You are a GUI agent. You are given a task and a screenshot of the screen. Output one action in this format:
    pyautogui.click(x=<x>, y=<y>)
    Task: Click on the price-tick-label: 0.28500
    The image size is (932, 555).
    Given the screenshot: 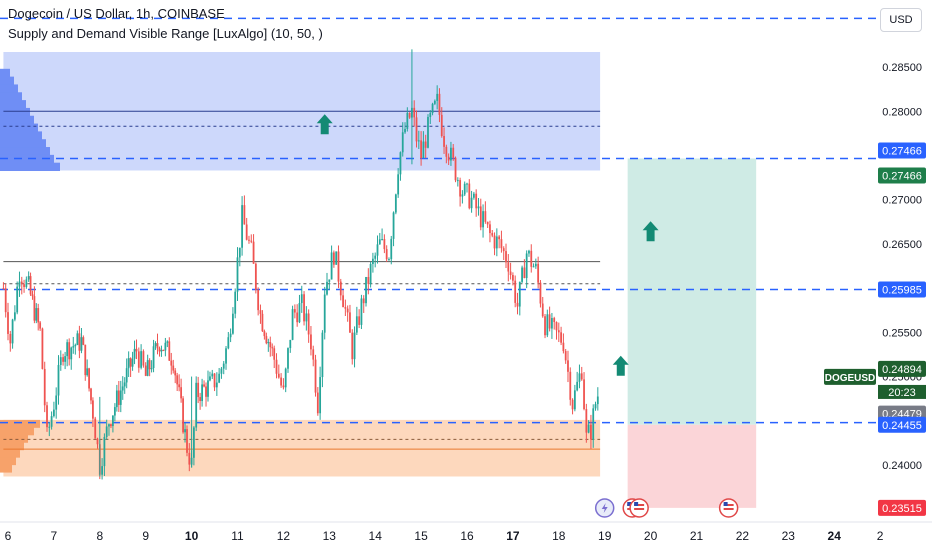 What is the action you would take?
    pyautogui.click(x=902, y=68)
    